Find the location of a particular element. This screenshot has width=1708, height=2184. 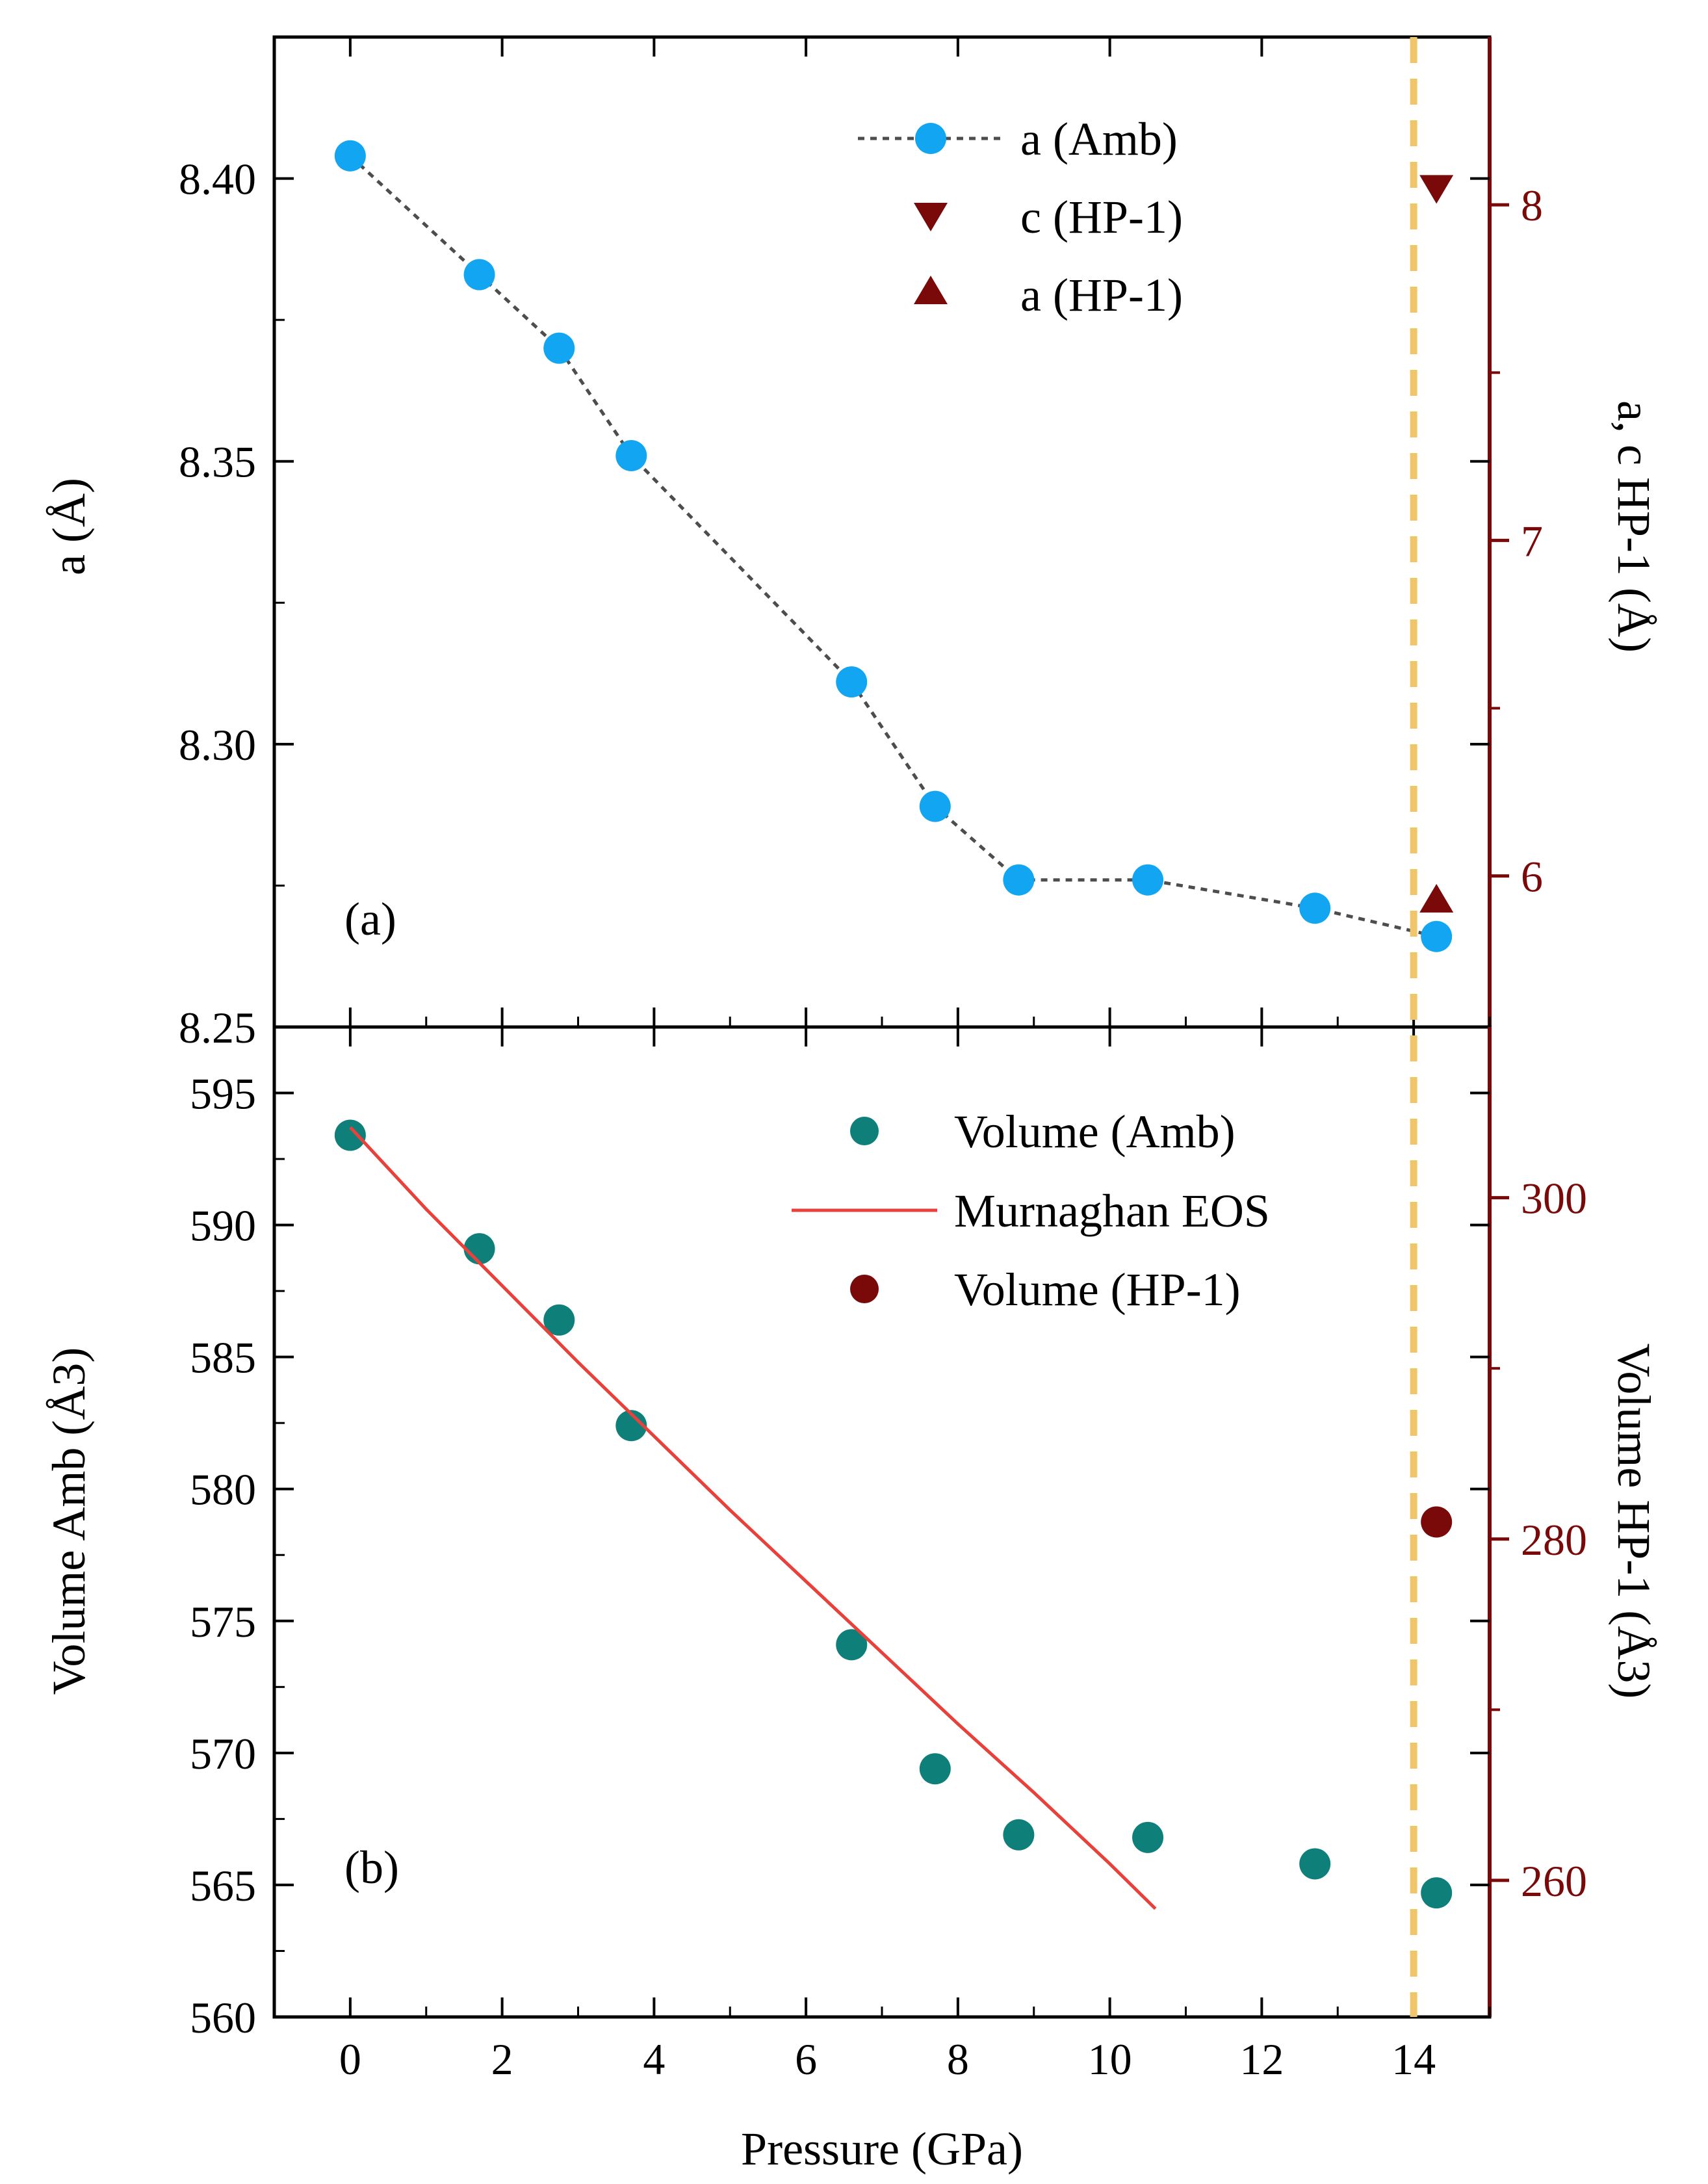

y-tick-label: 570 is located at coordinates (223, 1753).